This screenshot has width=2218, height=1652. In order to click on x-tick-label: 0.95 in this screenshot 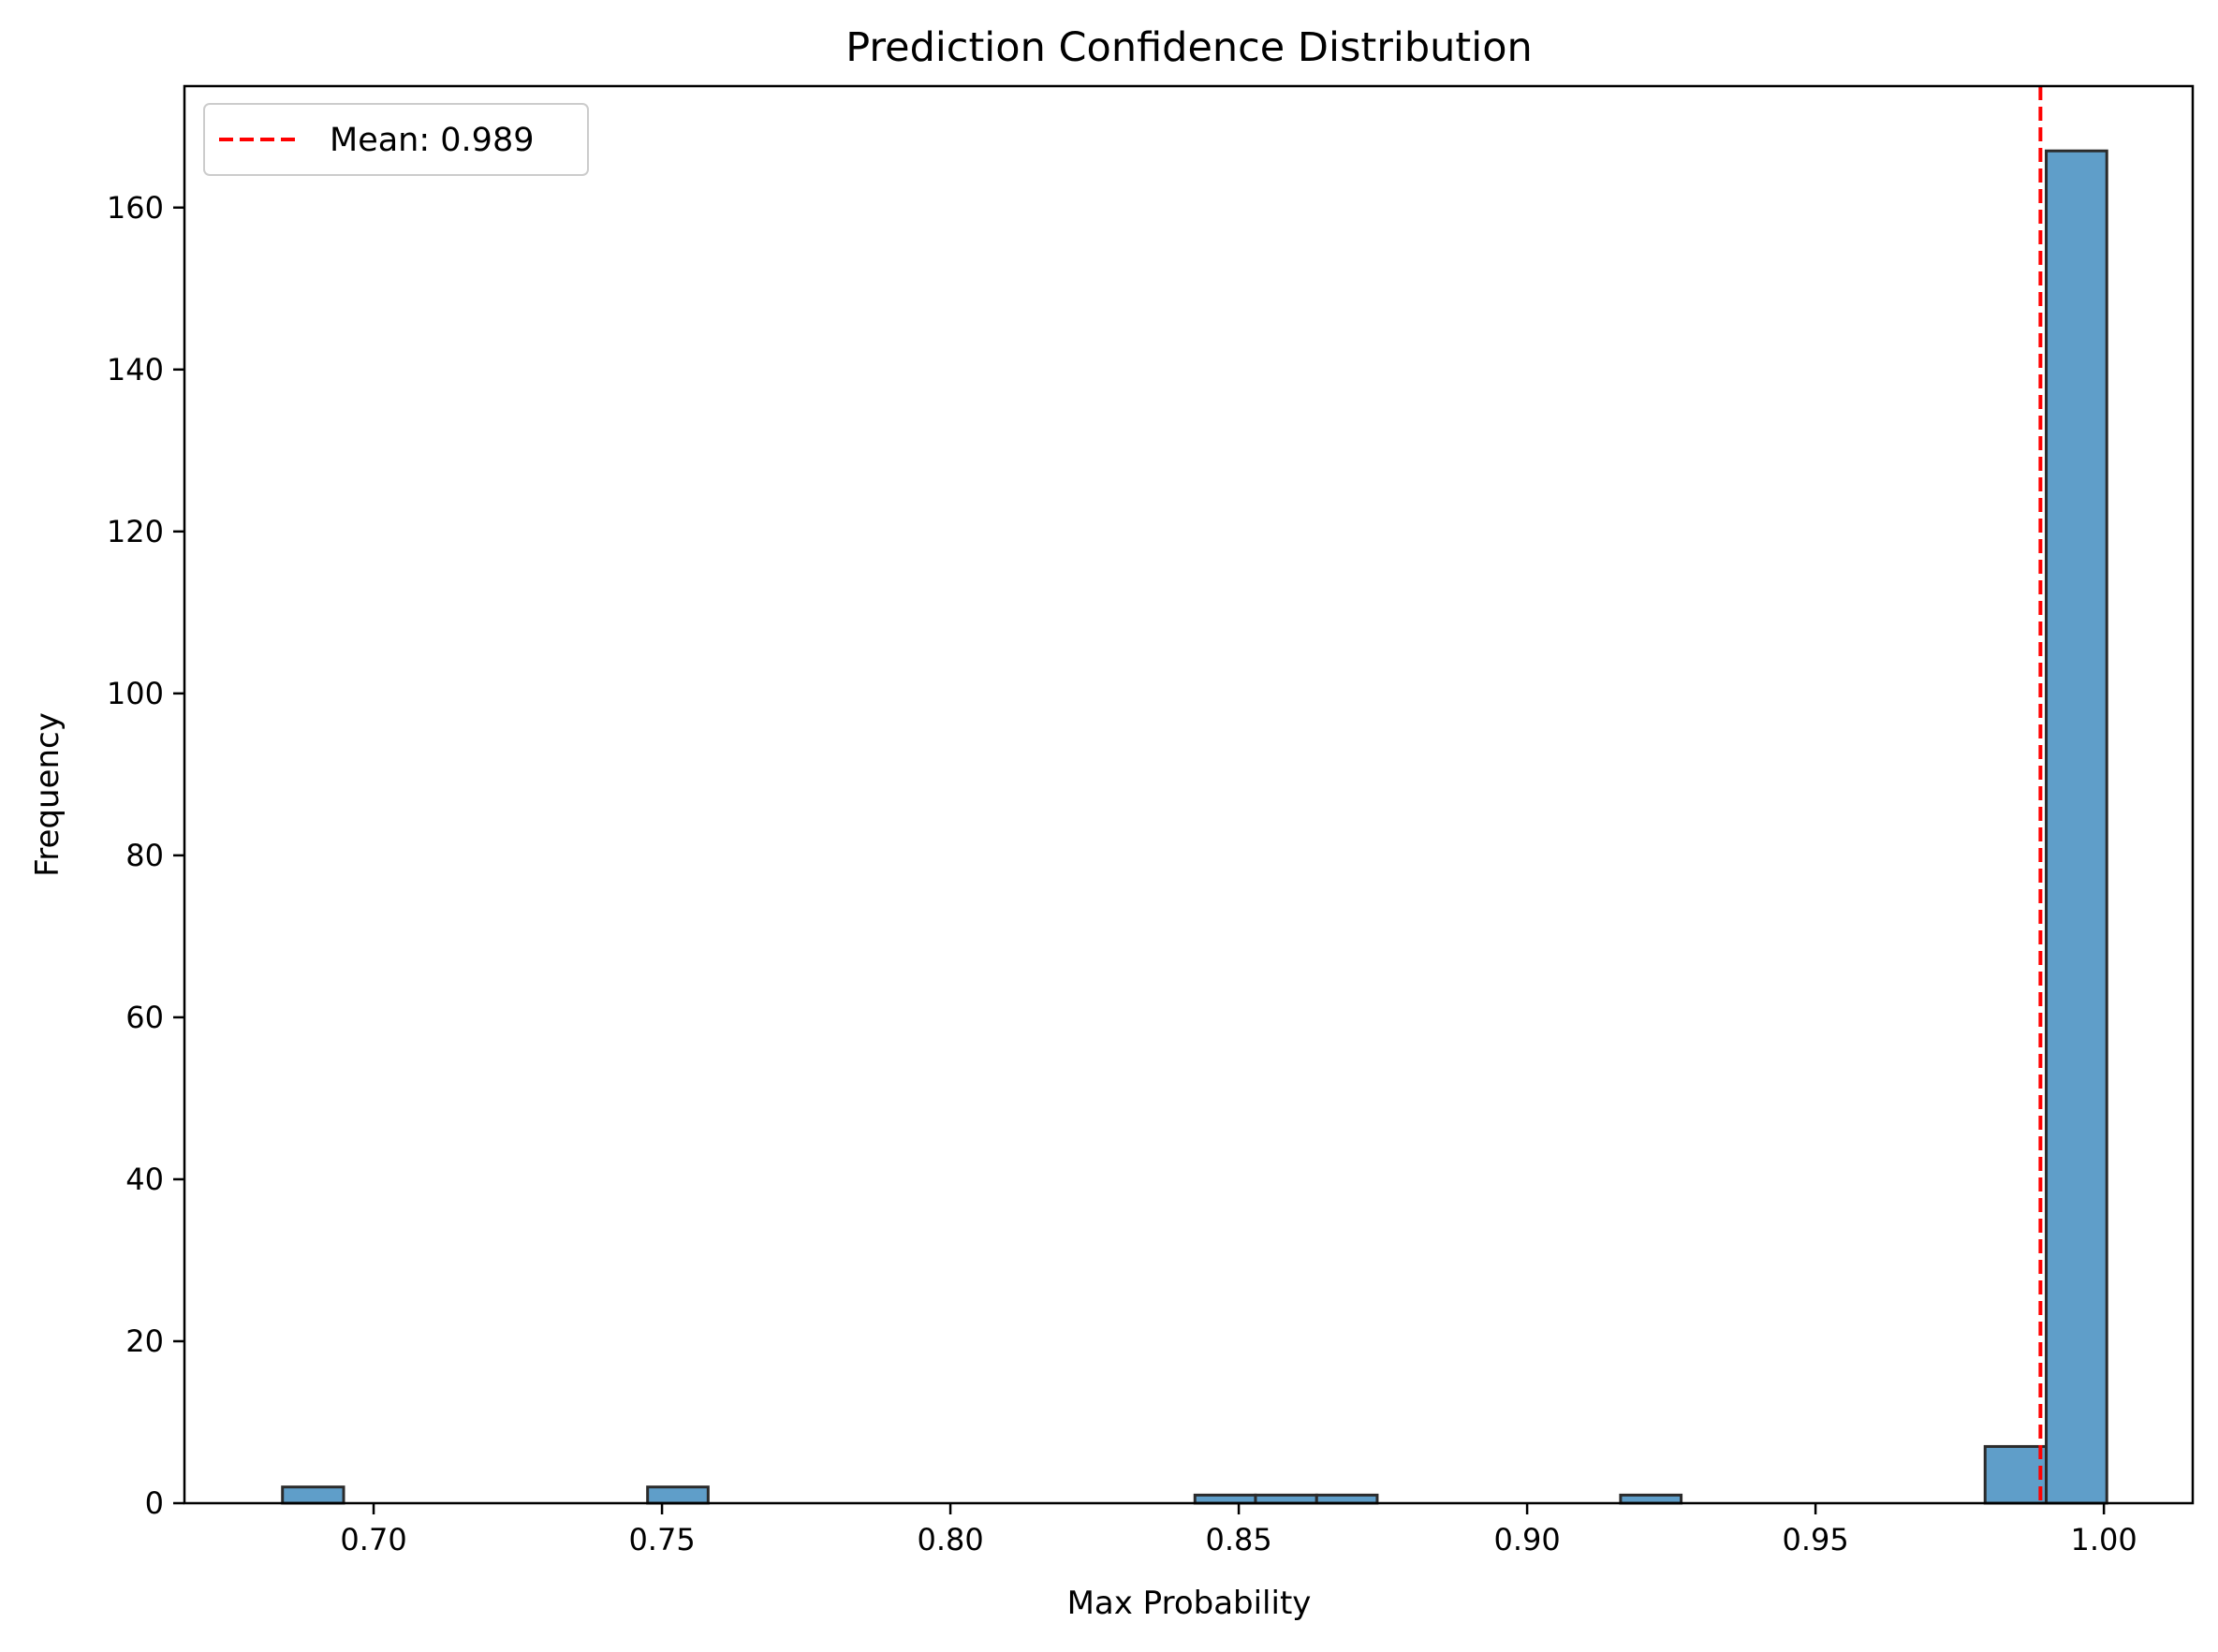, I will do `click(1815, 1540)`.